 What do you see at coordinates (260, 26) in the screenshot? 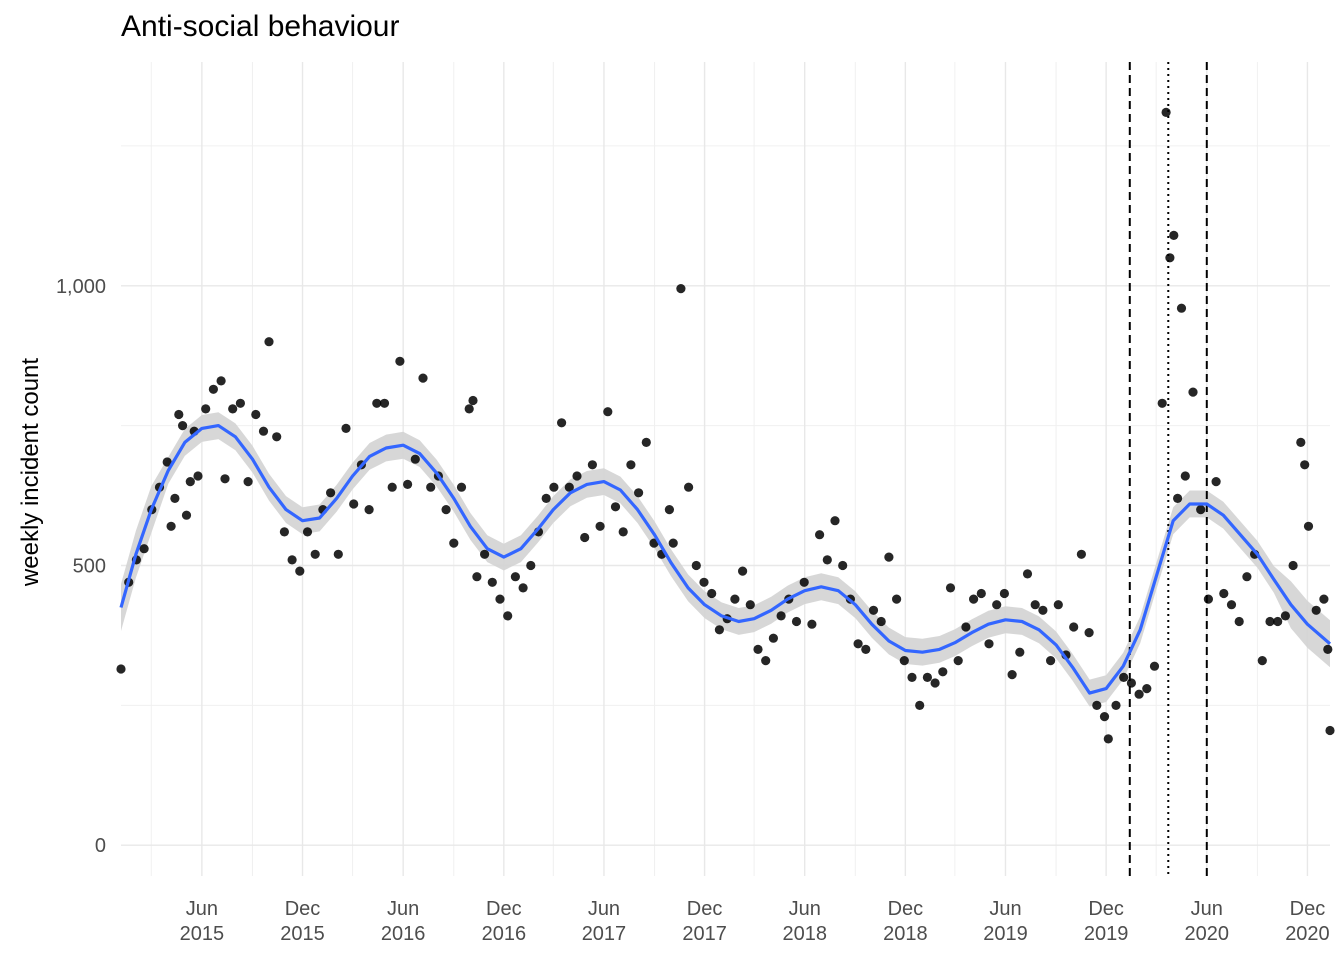
I see `chart-title: Anti-social behaviour` at bounding box center [260, 26].